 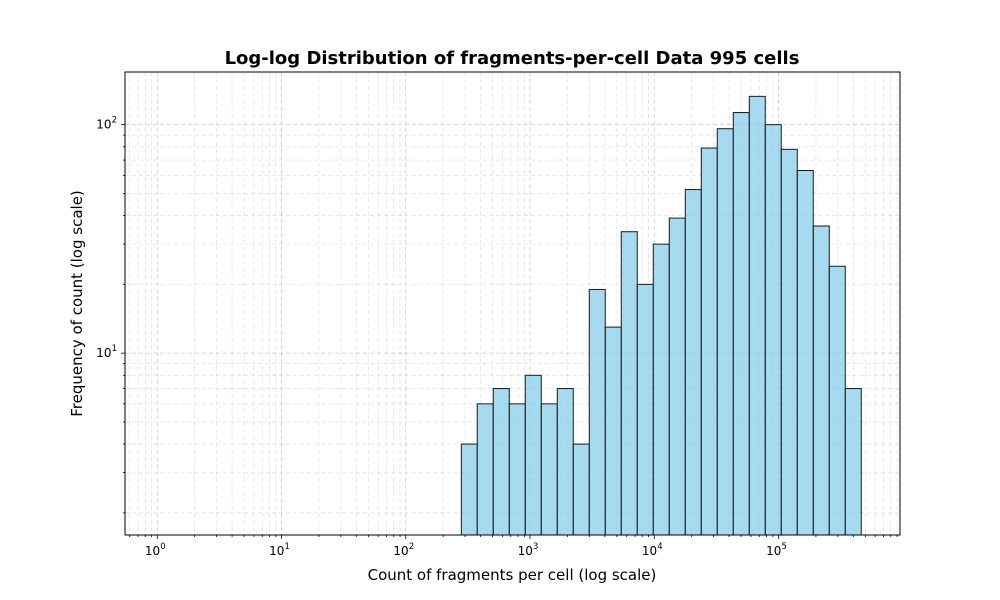 I want to click on x-tick-label: 10⁴, so click(x=652, y=550).